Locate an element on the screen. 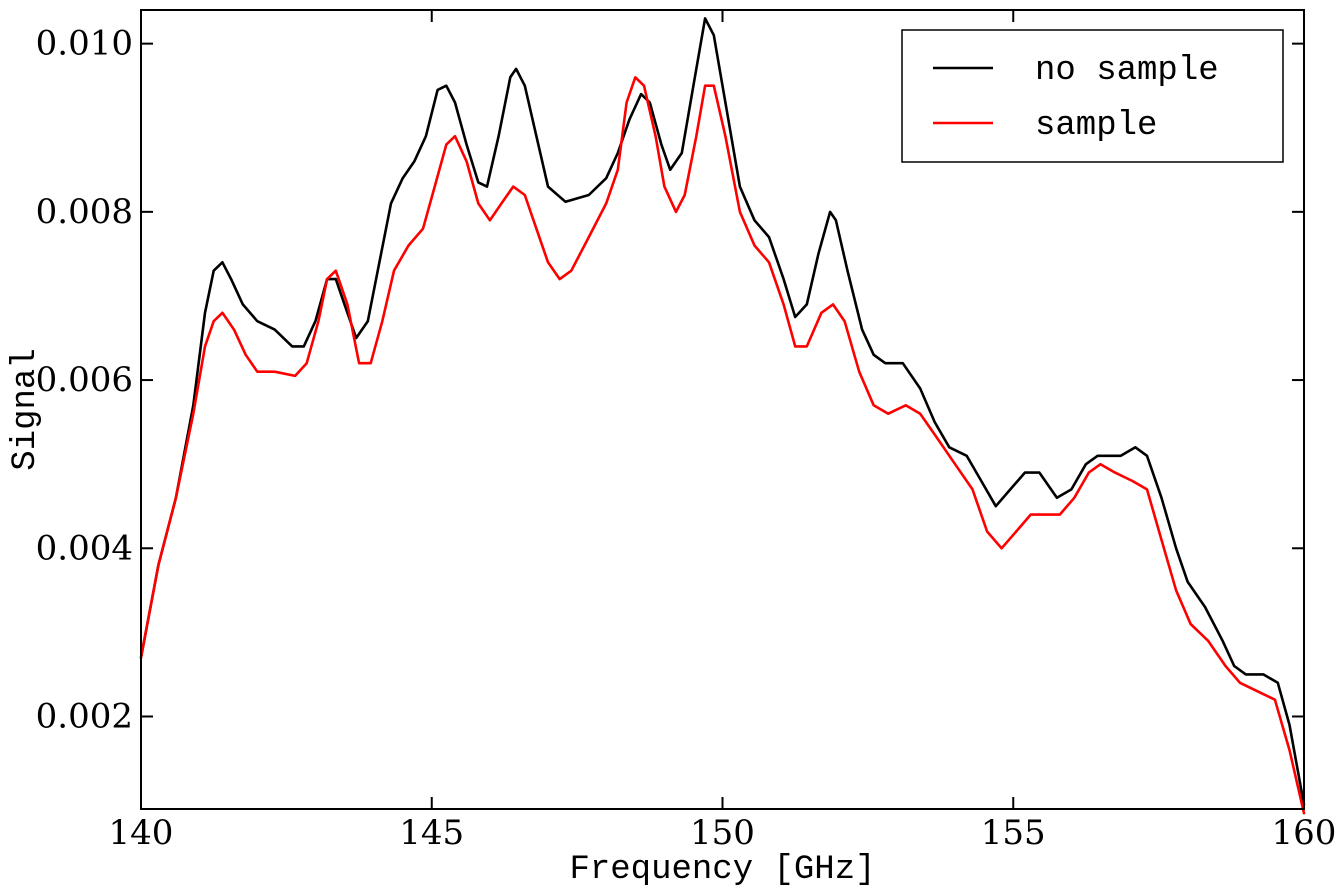  legend-box is located at coordinates (1092, 96).